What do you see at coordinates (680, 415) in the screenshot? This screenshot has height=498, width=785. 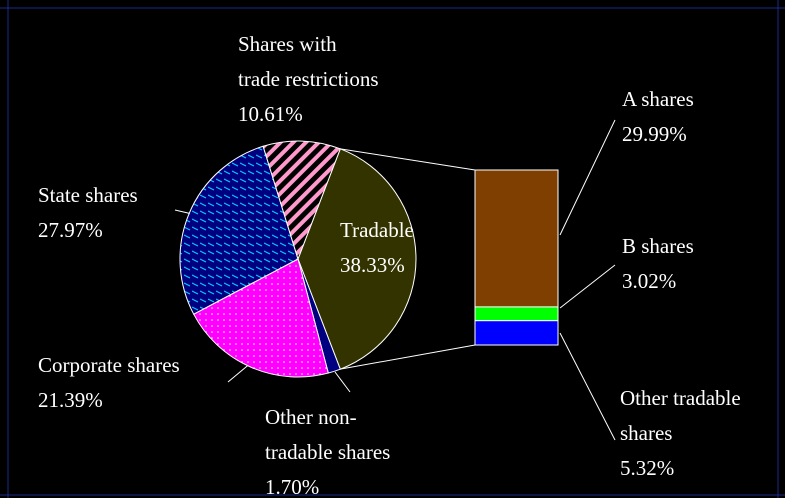 I see `bar-label: Other tradable shares` at bounding box center [680, 415].